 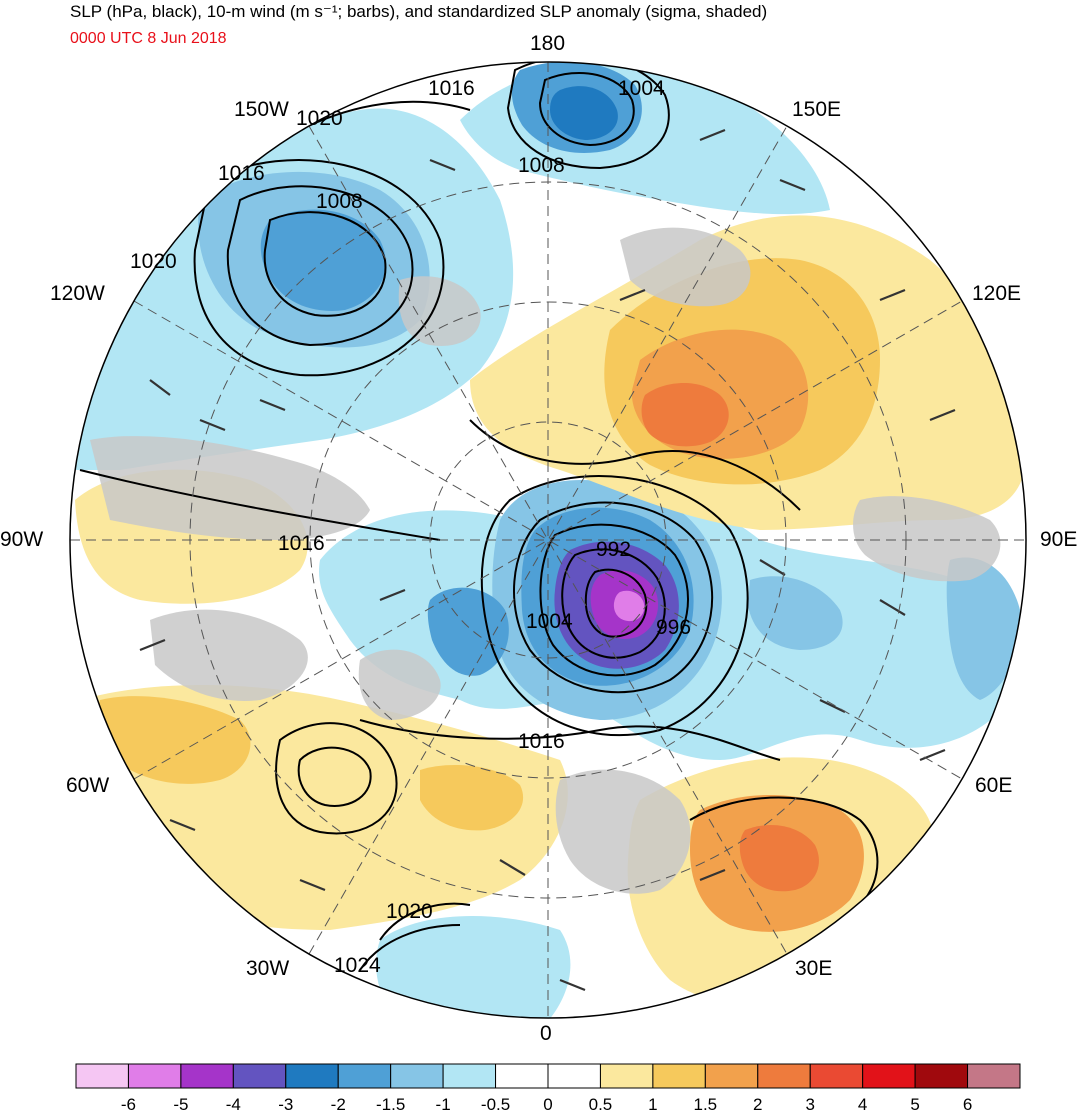 I want to click on colorbar-tick-label: 4, so click(x=862, y=1103).